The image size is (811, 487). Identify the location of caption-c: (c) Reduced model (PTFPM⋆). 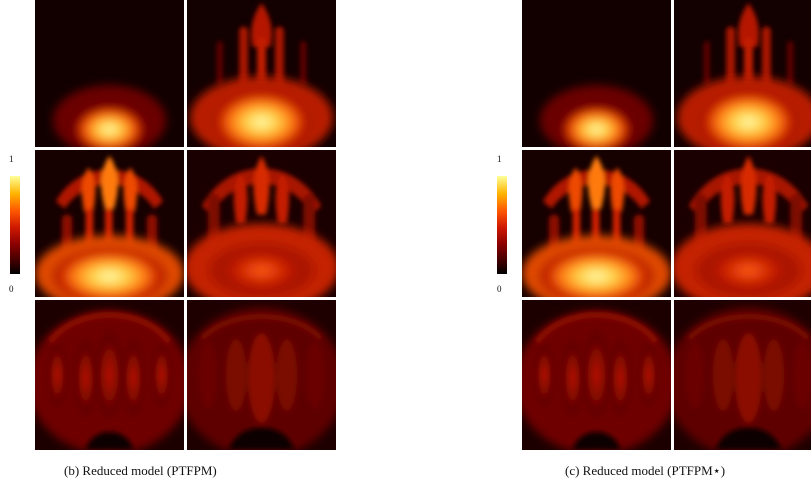
(645, 470).